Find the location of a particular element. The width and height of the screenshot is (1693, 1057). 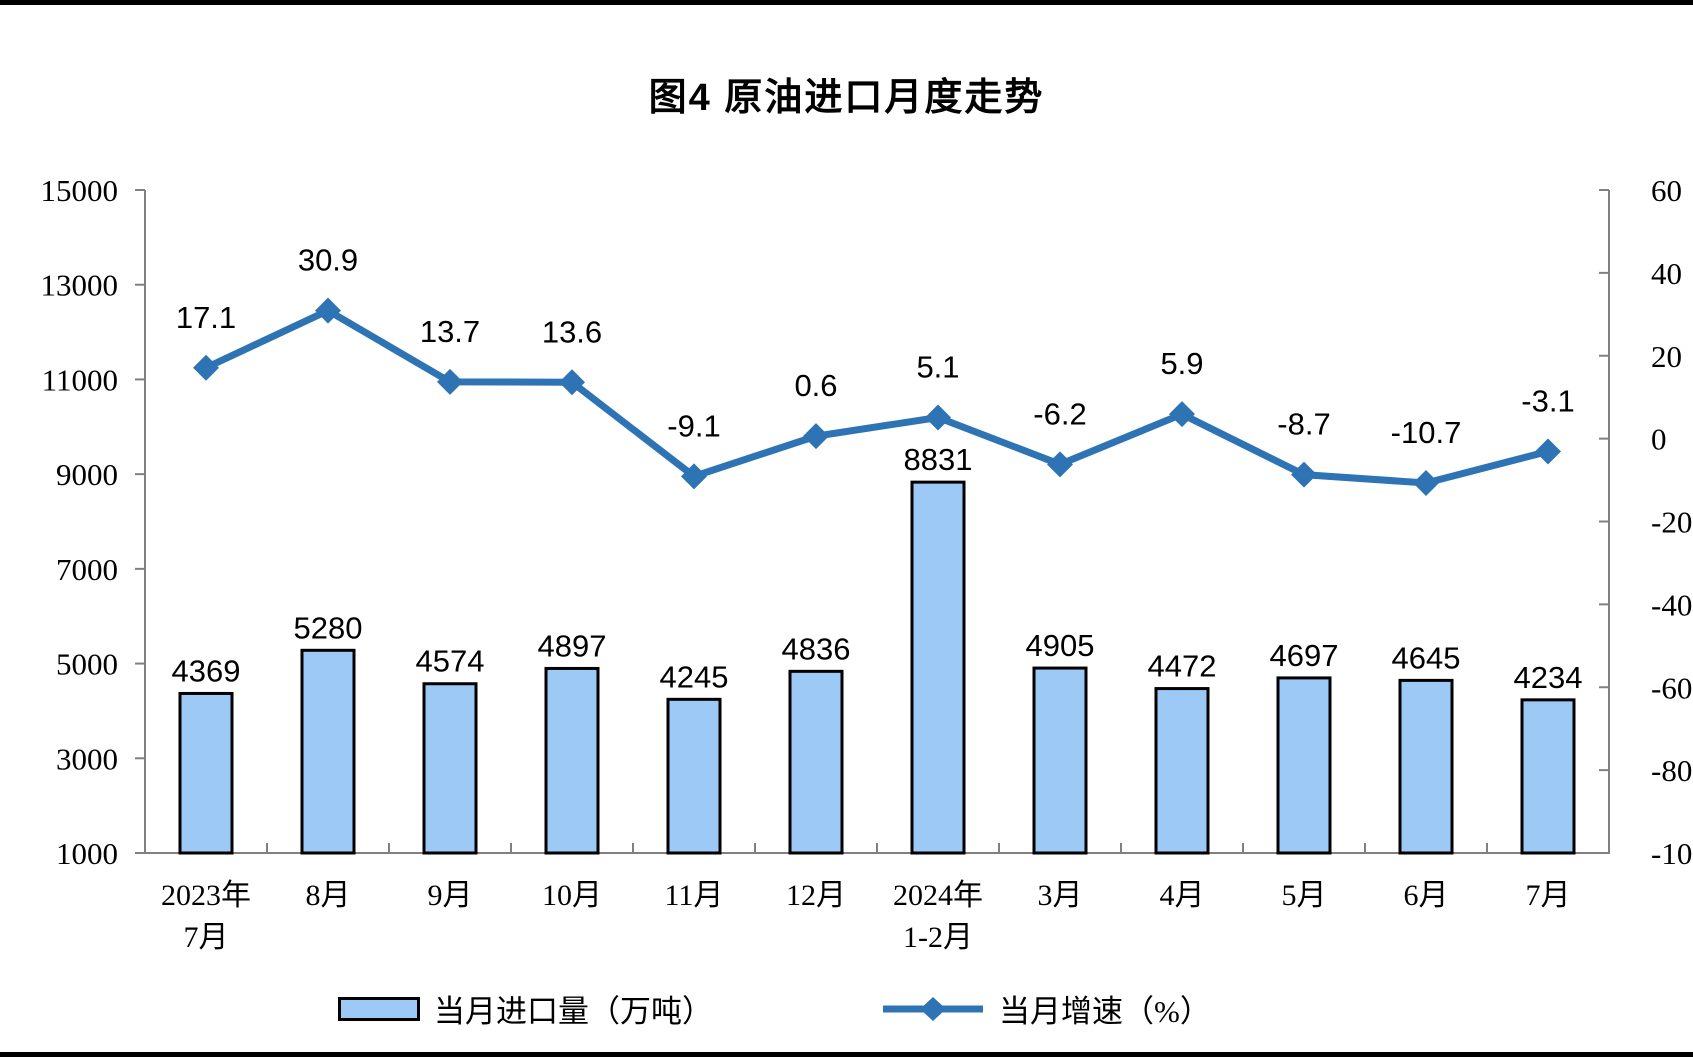

left-axis-tick-label: 11000 is located at coordinates (80, 379).